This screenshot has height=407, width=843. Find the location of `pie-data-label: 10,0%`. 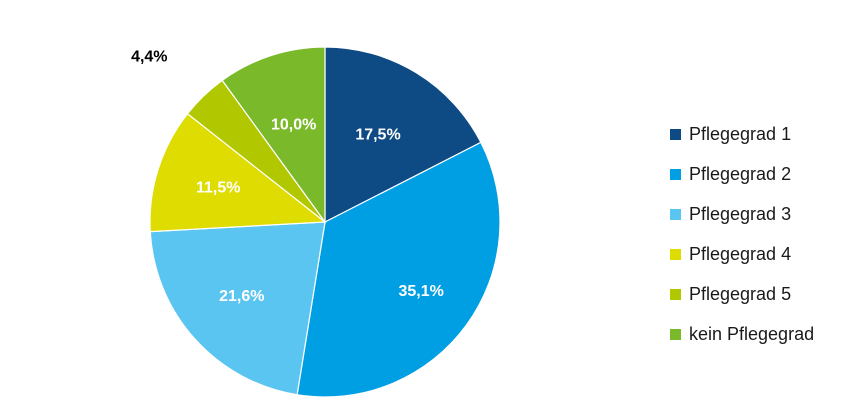

pie-data-label: 10,0% is located at coordinates (293, 125).